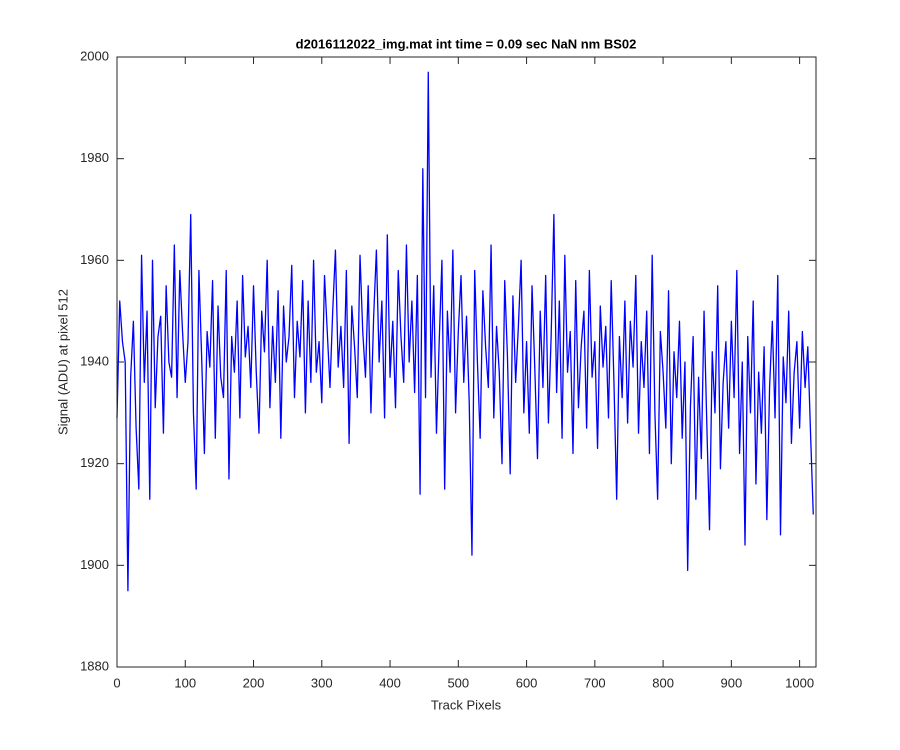 The width and height of the screenshot is (900, 750). I want to click on x-axis-label: Track Pixels, so click(466, 704).